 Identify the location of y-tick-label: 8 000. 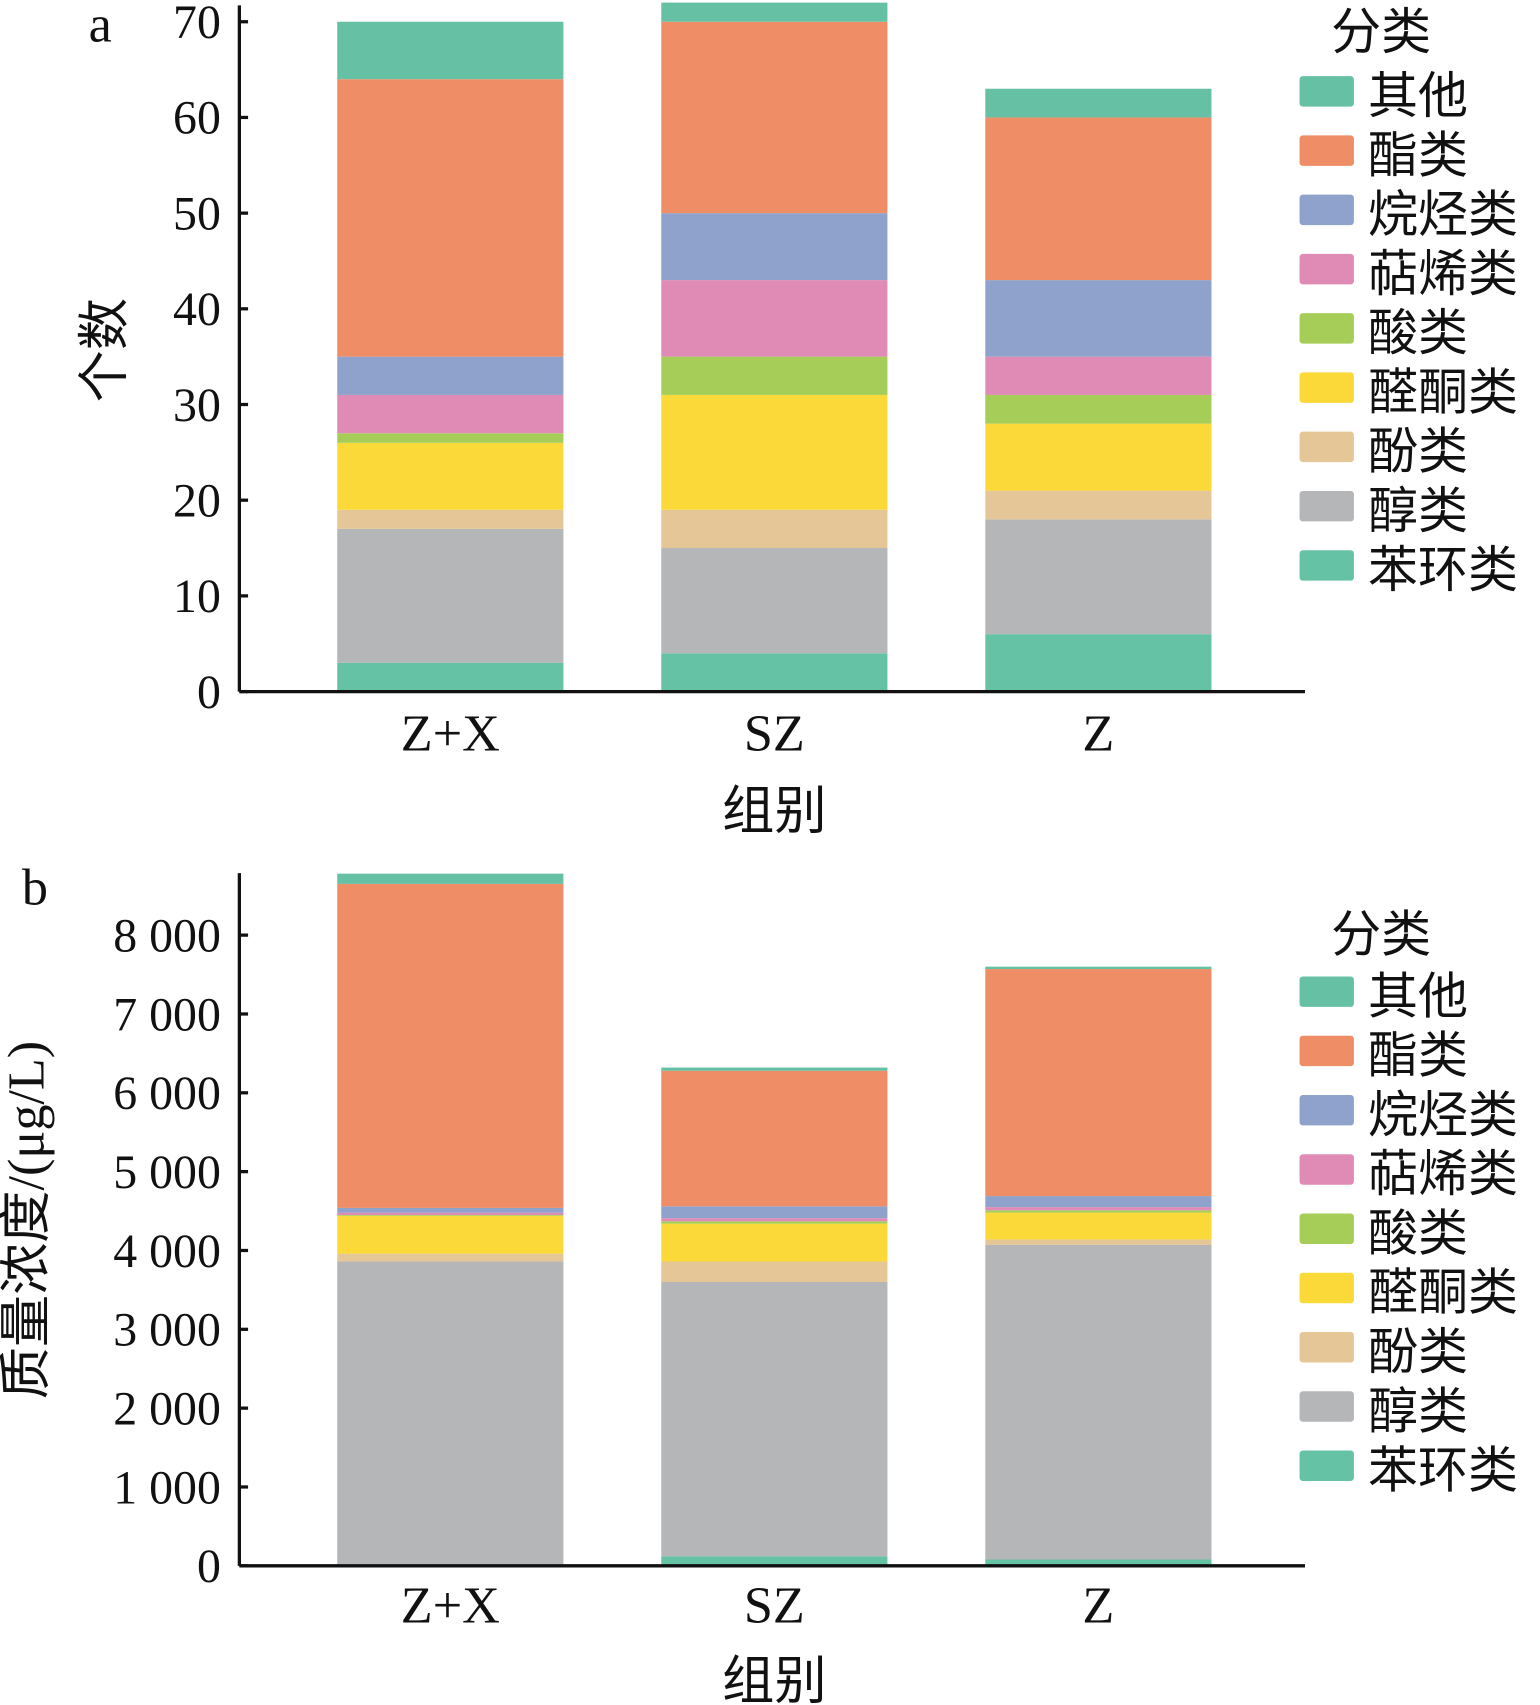
(167, 935).